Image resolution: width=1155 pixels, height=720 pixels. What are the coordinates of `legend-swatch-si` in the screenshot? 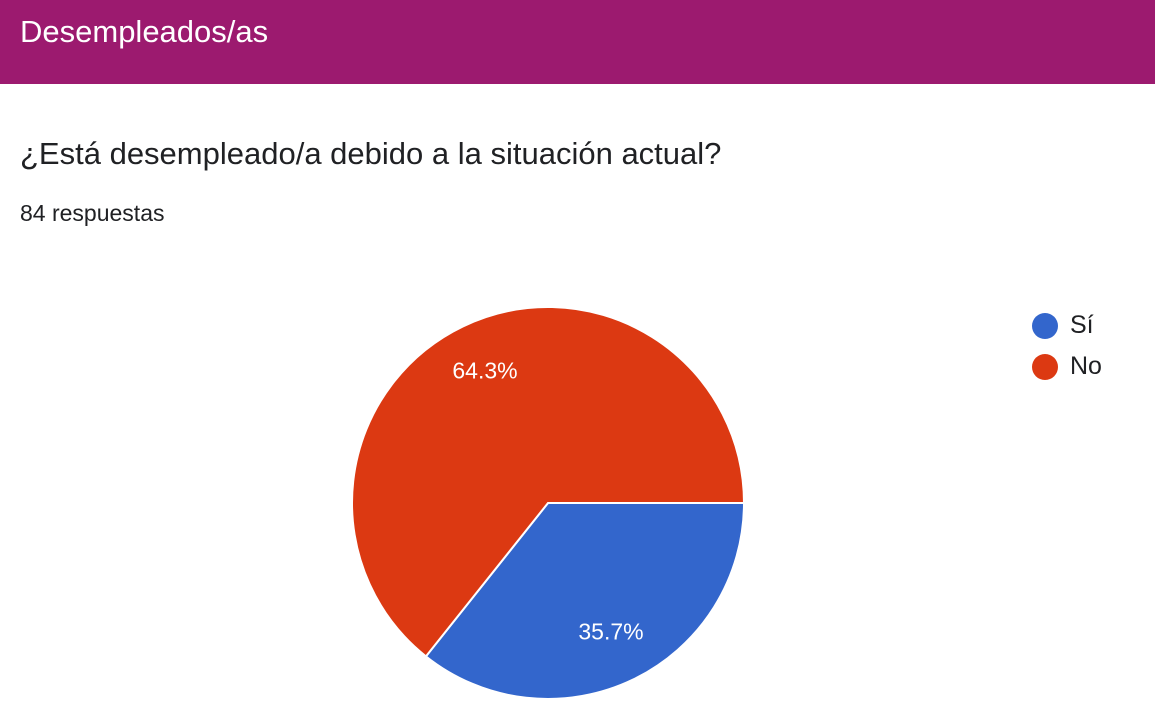 It's located at (1045, 325).